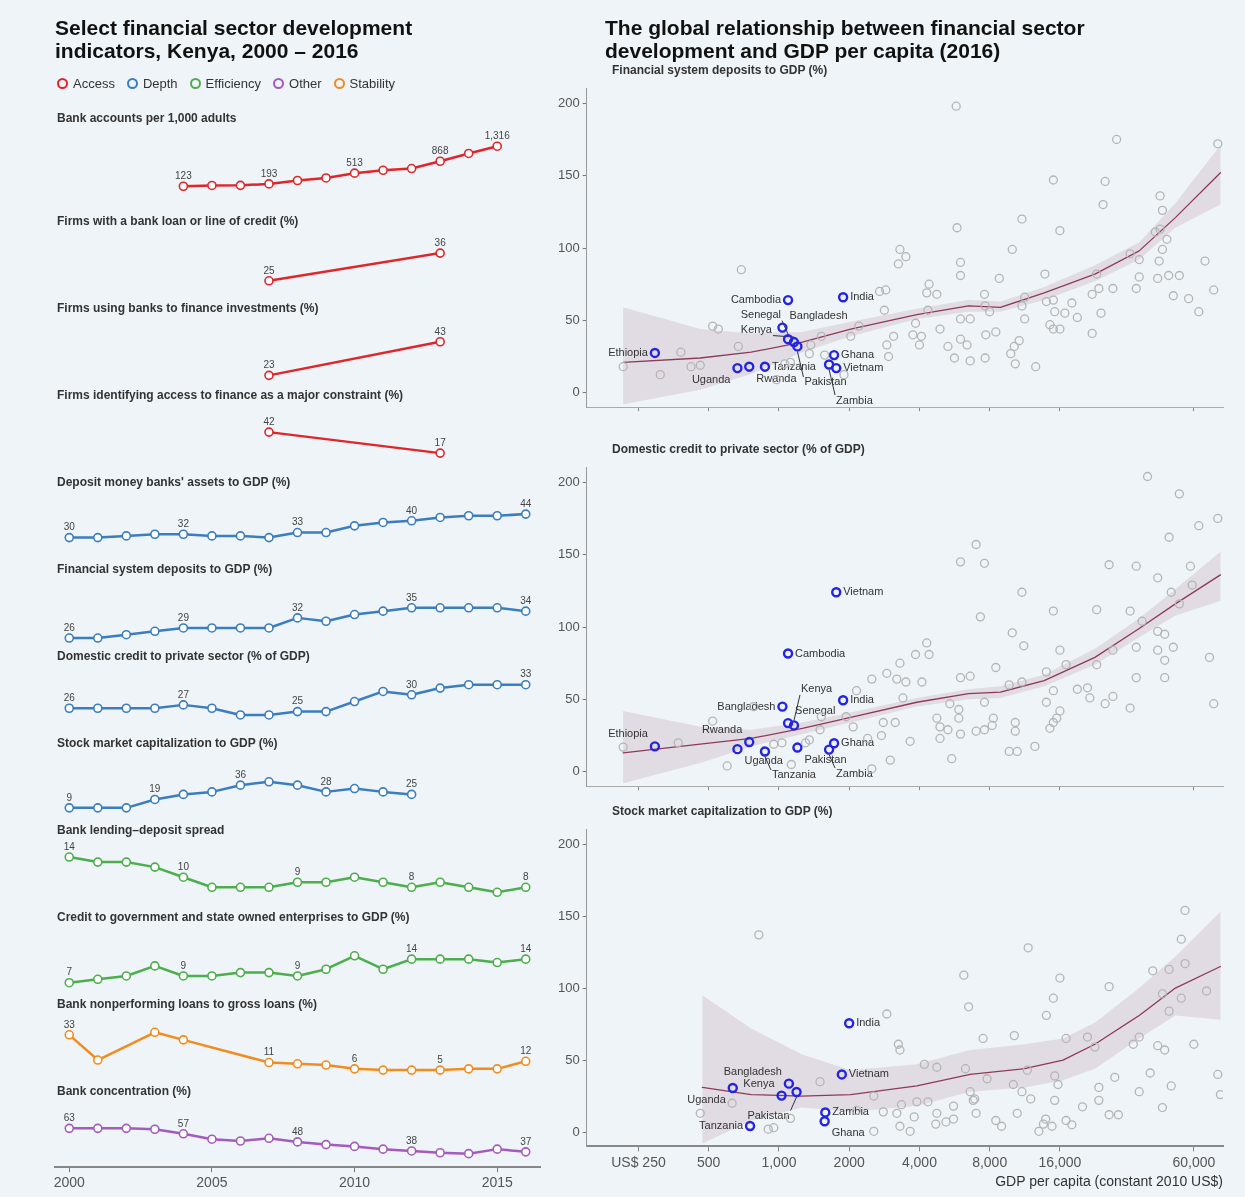 The width and height of the screenshot is (1245, 1197). Describe the element at coordinates (525, 877) in the screenshot. I see `data-label: 8` at that location.